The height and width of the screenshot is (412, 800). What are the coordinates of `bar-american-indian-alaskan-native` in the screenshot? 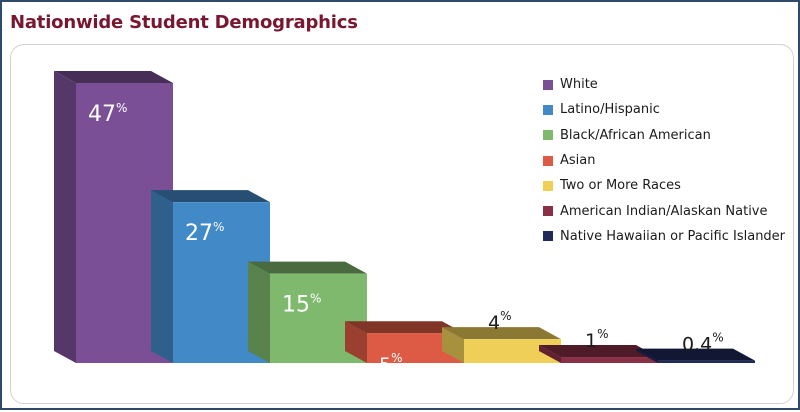 It's located at (598, 354).